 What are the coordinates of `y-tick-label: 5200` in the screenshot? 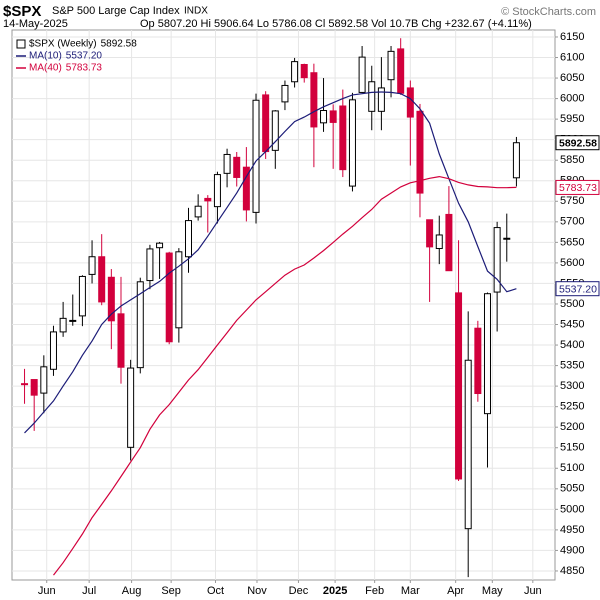 It's located at (572, 427).